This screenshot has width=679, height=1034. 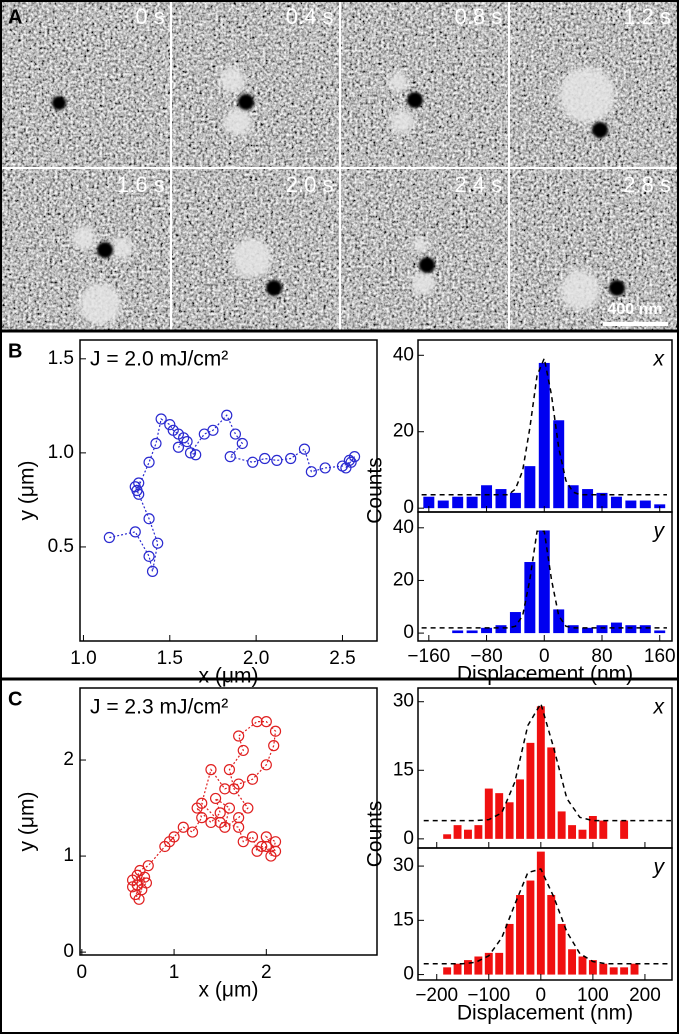 What do you see at coordinates (436, 995) in the screenshot?
I see `x-tick-label: −200` at bounding box center [436, 995].